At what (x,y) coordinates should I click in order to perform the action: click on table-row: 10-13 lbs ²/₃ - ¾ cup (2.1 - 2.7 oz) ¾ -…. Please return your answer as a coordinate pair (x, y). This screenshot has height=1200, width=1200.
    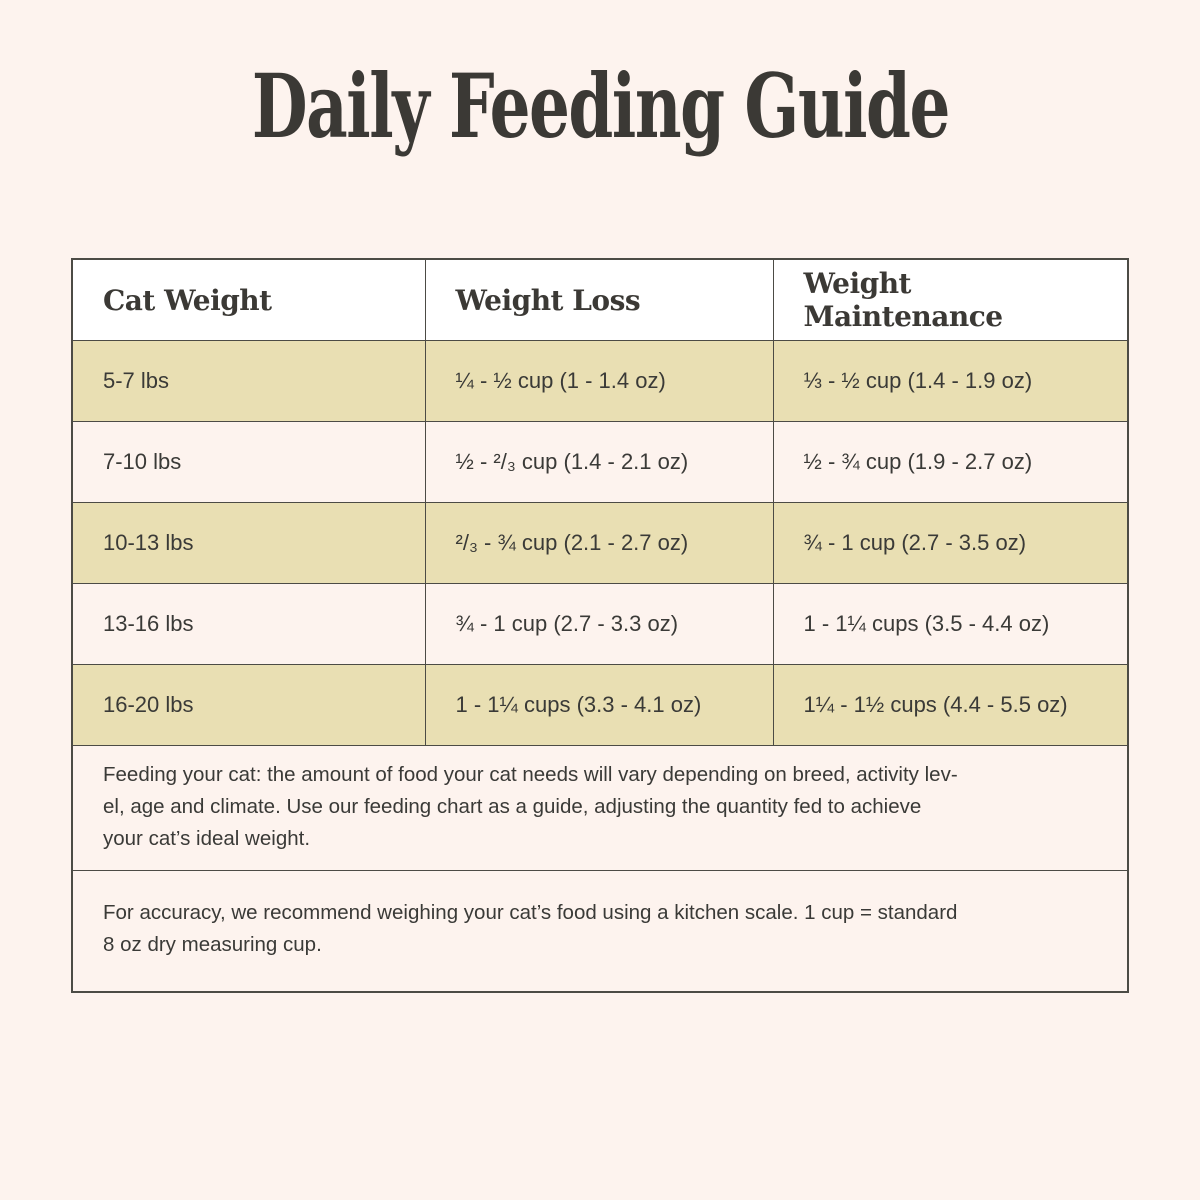
    Looking at the image, I should click on (600, 543).